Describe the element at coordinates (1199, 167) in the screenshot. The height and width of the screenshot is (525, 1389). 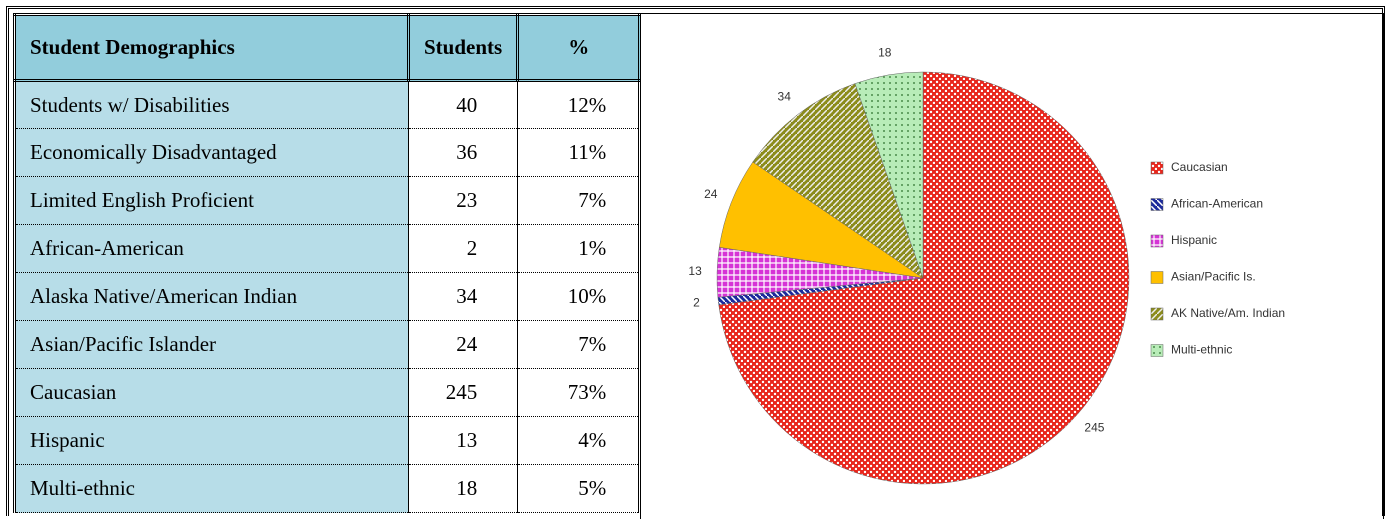
I see `legend-label: Caucasian` at that location.